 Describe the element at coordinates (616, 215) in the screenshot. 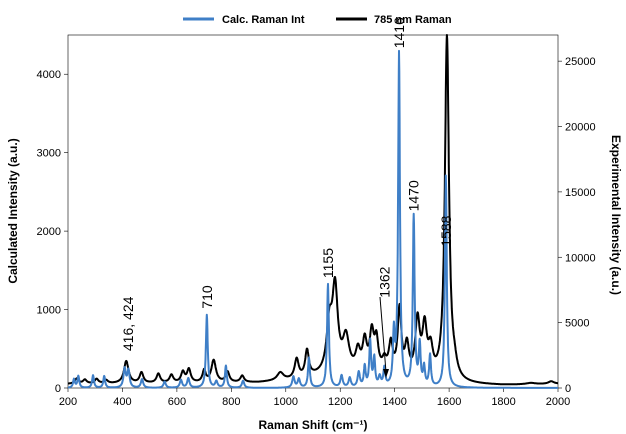

I see `right-y-axis-title: Experimental Intensity (a.u.)` at that location.